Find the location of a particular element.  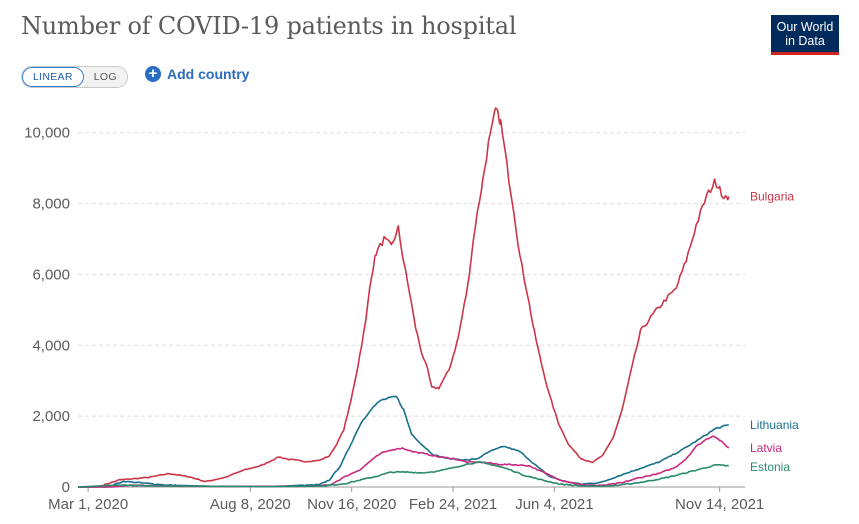

series-line-lithuania is located at coordinates (403, 441).